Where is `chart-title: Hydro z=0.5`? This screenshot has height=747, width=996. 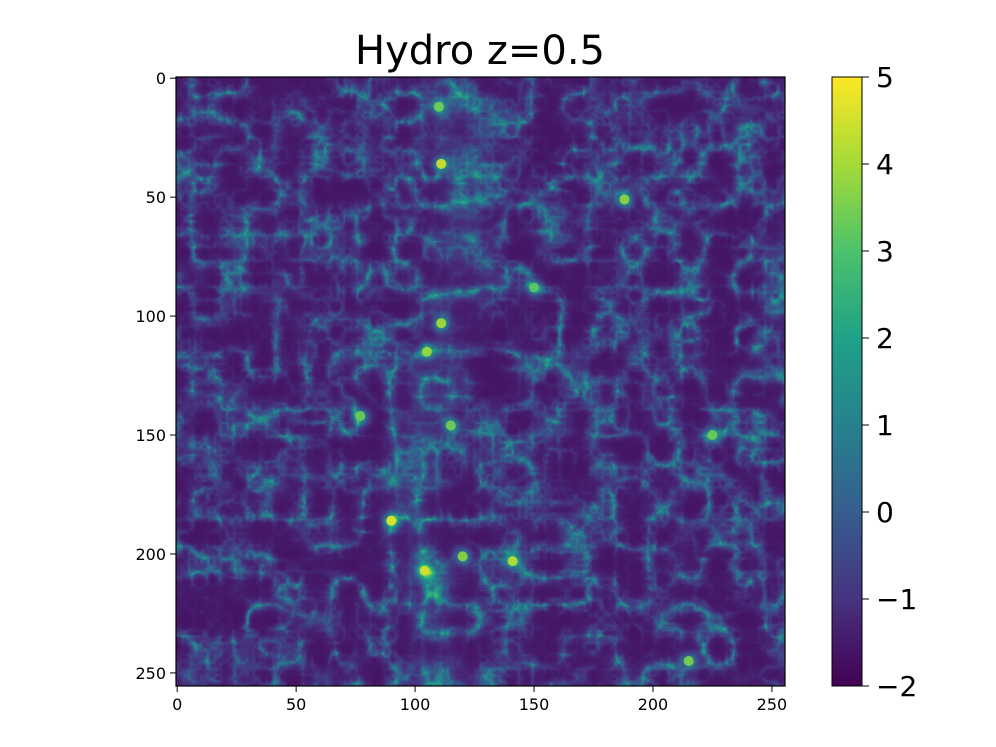
chart-title: Hydro z=0.5 is located at coordinates (480, 51).